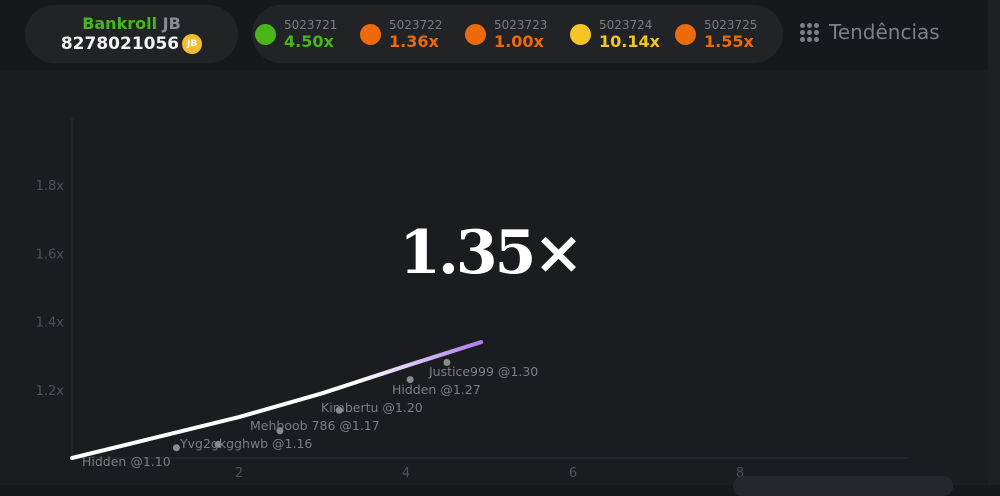 The width and height of the screenshot is (1000, 496). Describe the element at coordinates (483, 371) in the screenshot. I see `cashout-label: Justice999 @1.30` at that location.